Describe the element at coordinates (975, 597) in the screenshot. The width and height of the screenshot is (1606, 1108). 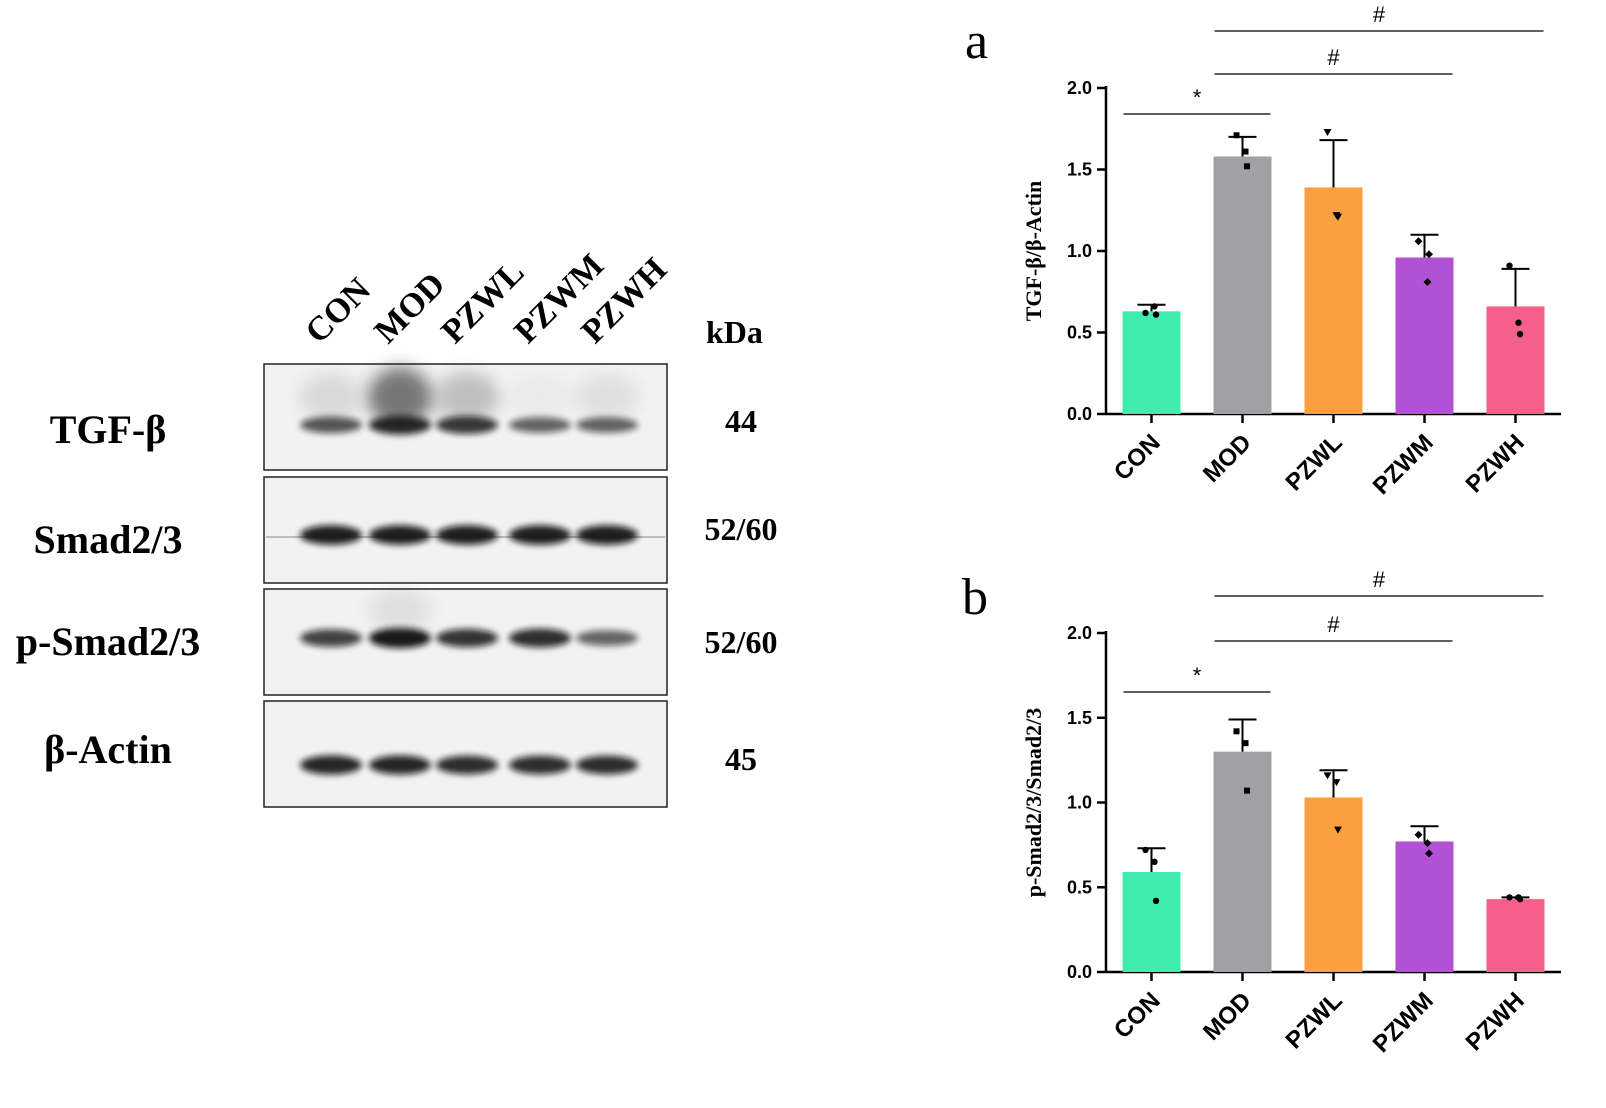
I see `panel-label-b: b` at that location.